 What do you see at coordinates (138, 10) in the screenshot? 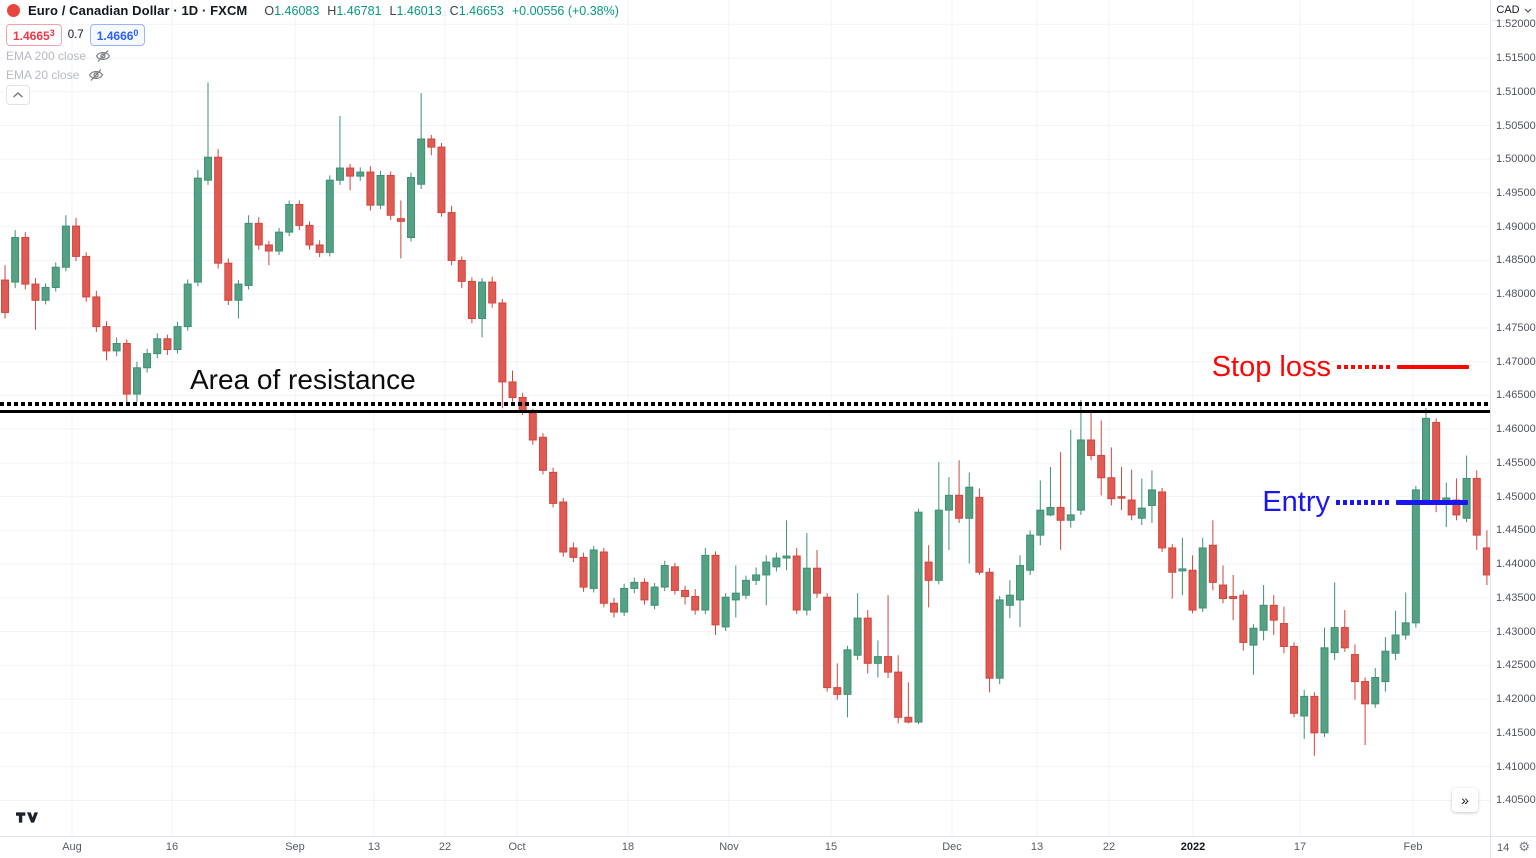
I see `symbol-title: Euro / Canadian Dollar · 1D · FXCM` at bounding box center [138, 10].